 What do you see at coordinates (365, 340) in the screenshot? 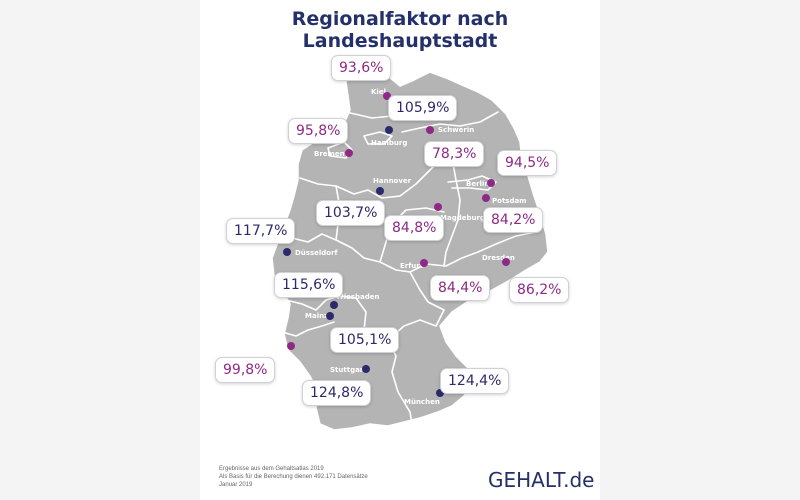
I see `value-bubble-mainz: 105,1%` at bounding box center [365, 340].